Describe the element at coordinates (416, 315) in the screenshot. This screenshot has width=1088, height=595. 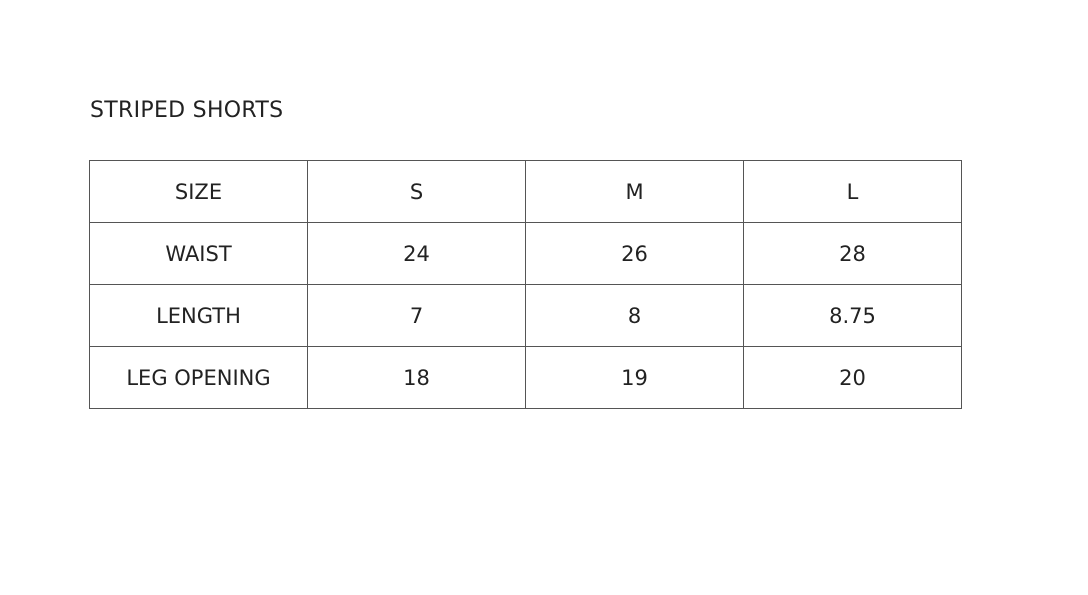
I see `table-cell: 7` at that location.